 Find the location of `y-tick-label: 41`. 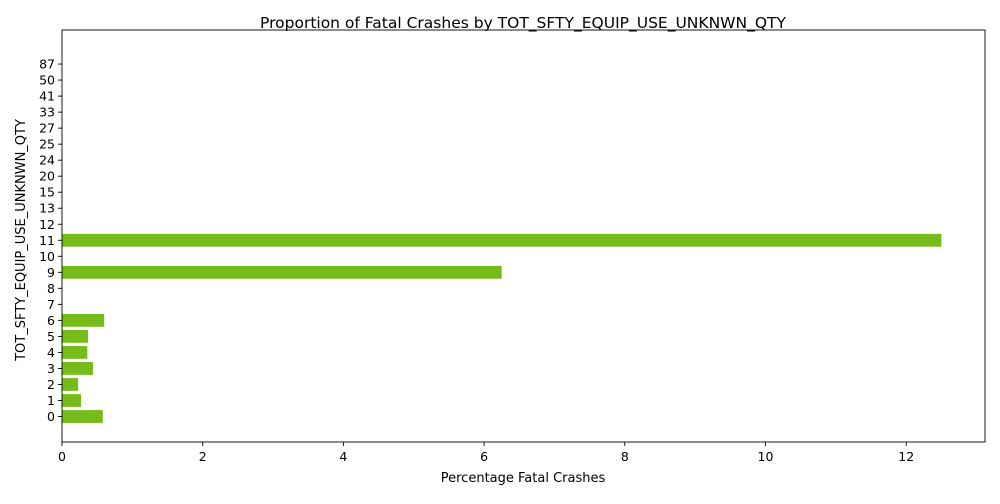

y-tick-label: 41 is located at coordinates (47, 96).